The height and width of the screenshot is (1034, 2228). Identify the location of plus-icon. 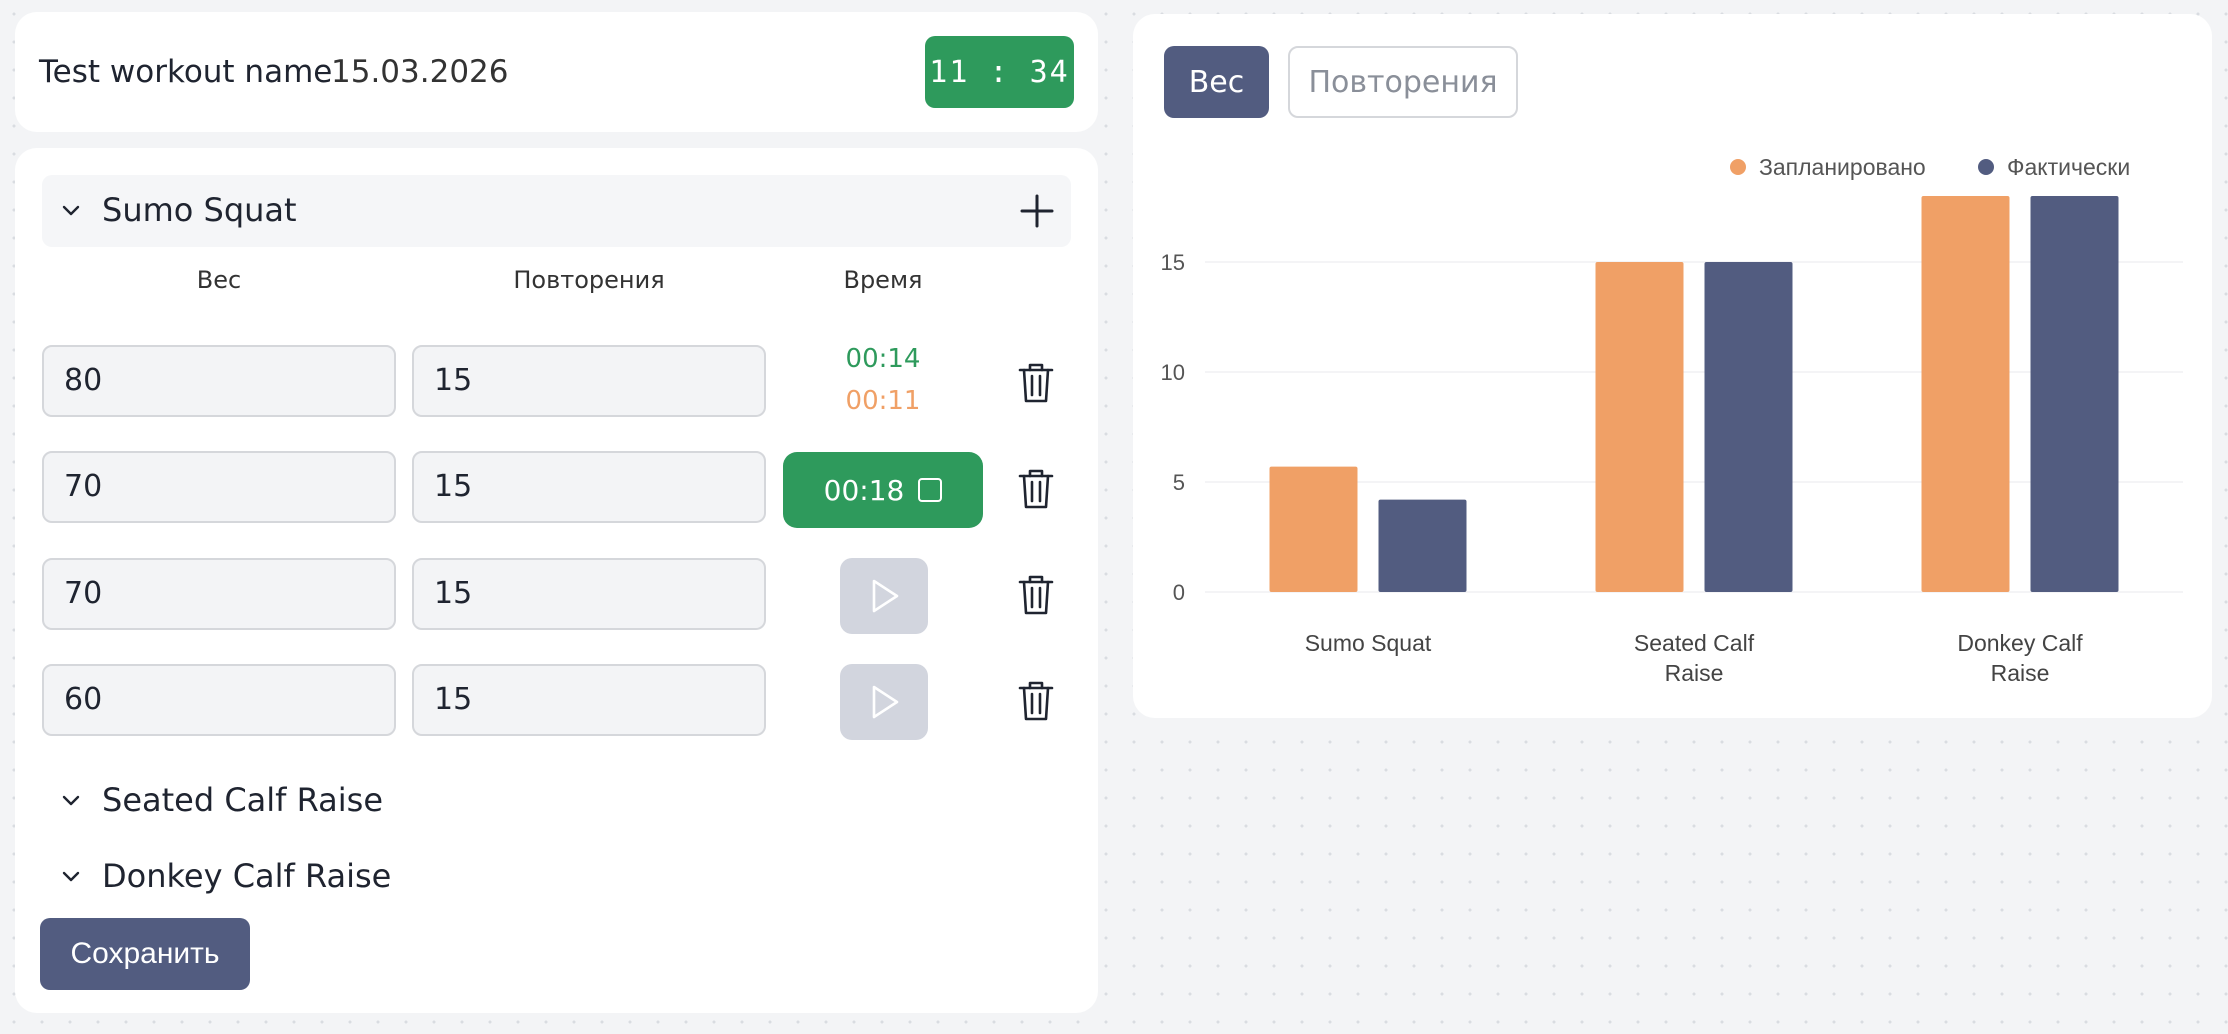
(1037, 211).